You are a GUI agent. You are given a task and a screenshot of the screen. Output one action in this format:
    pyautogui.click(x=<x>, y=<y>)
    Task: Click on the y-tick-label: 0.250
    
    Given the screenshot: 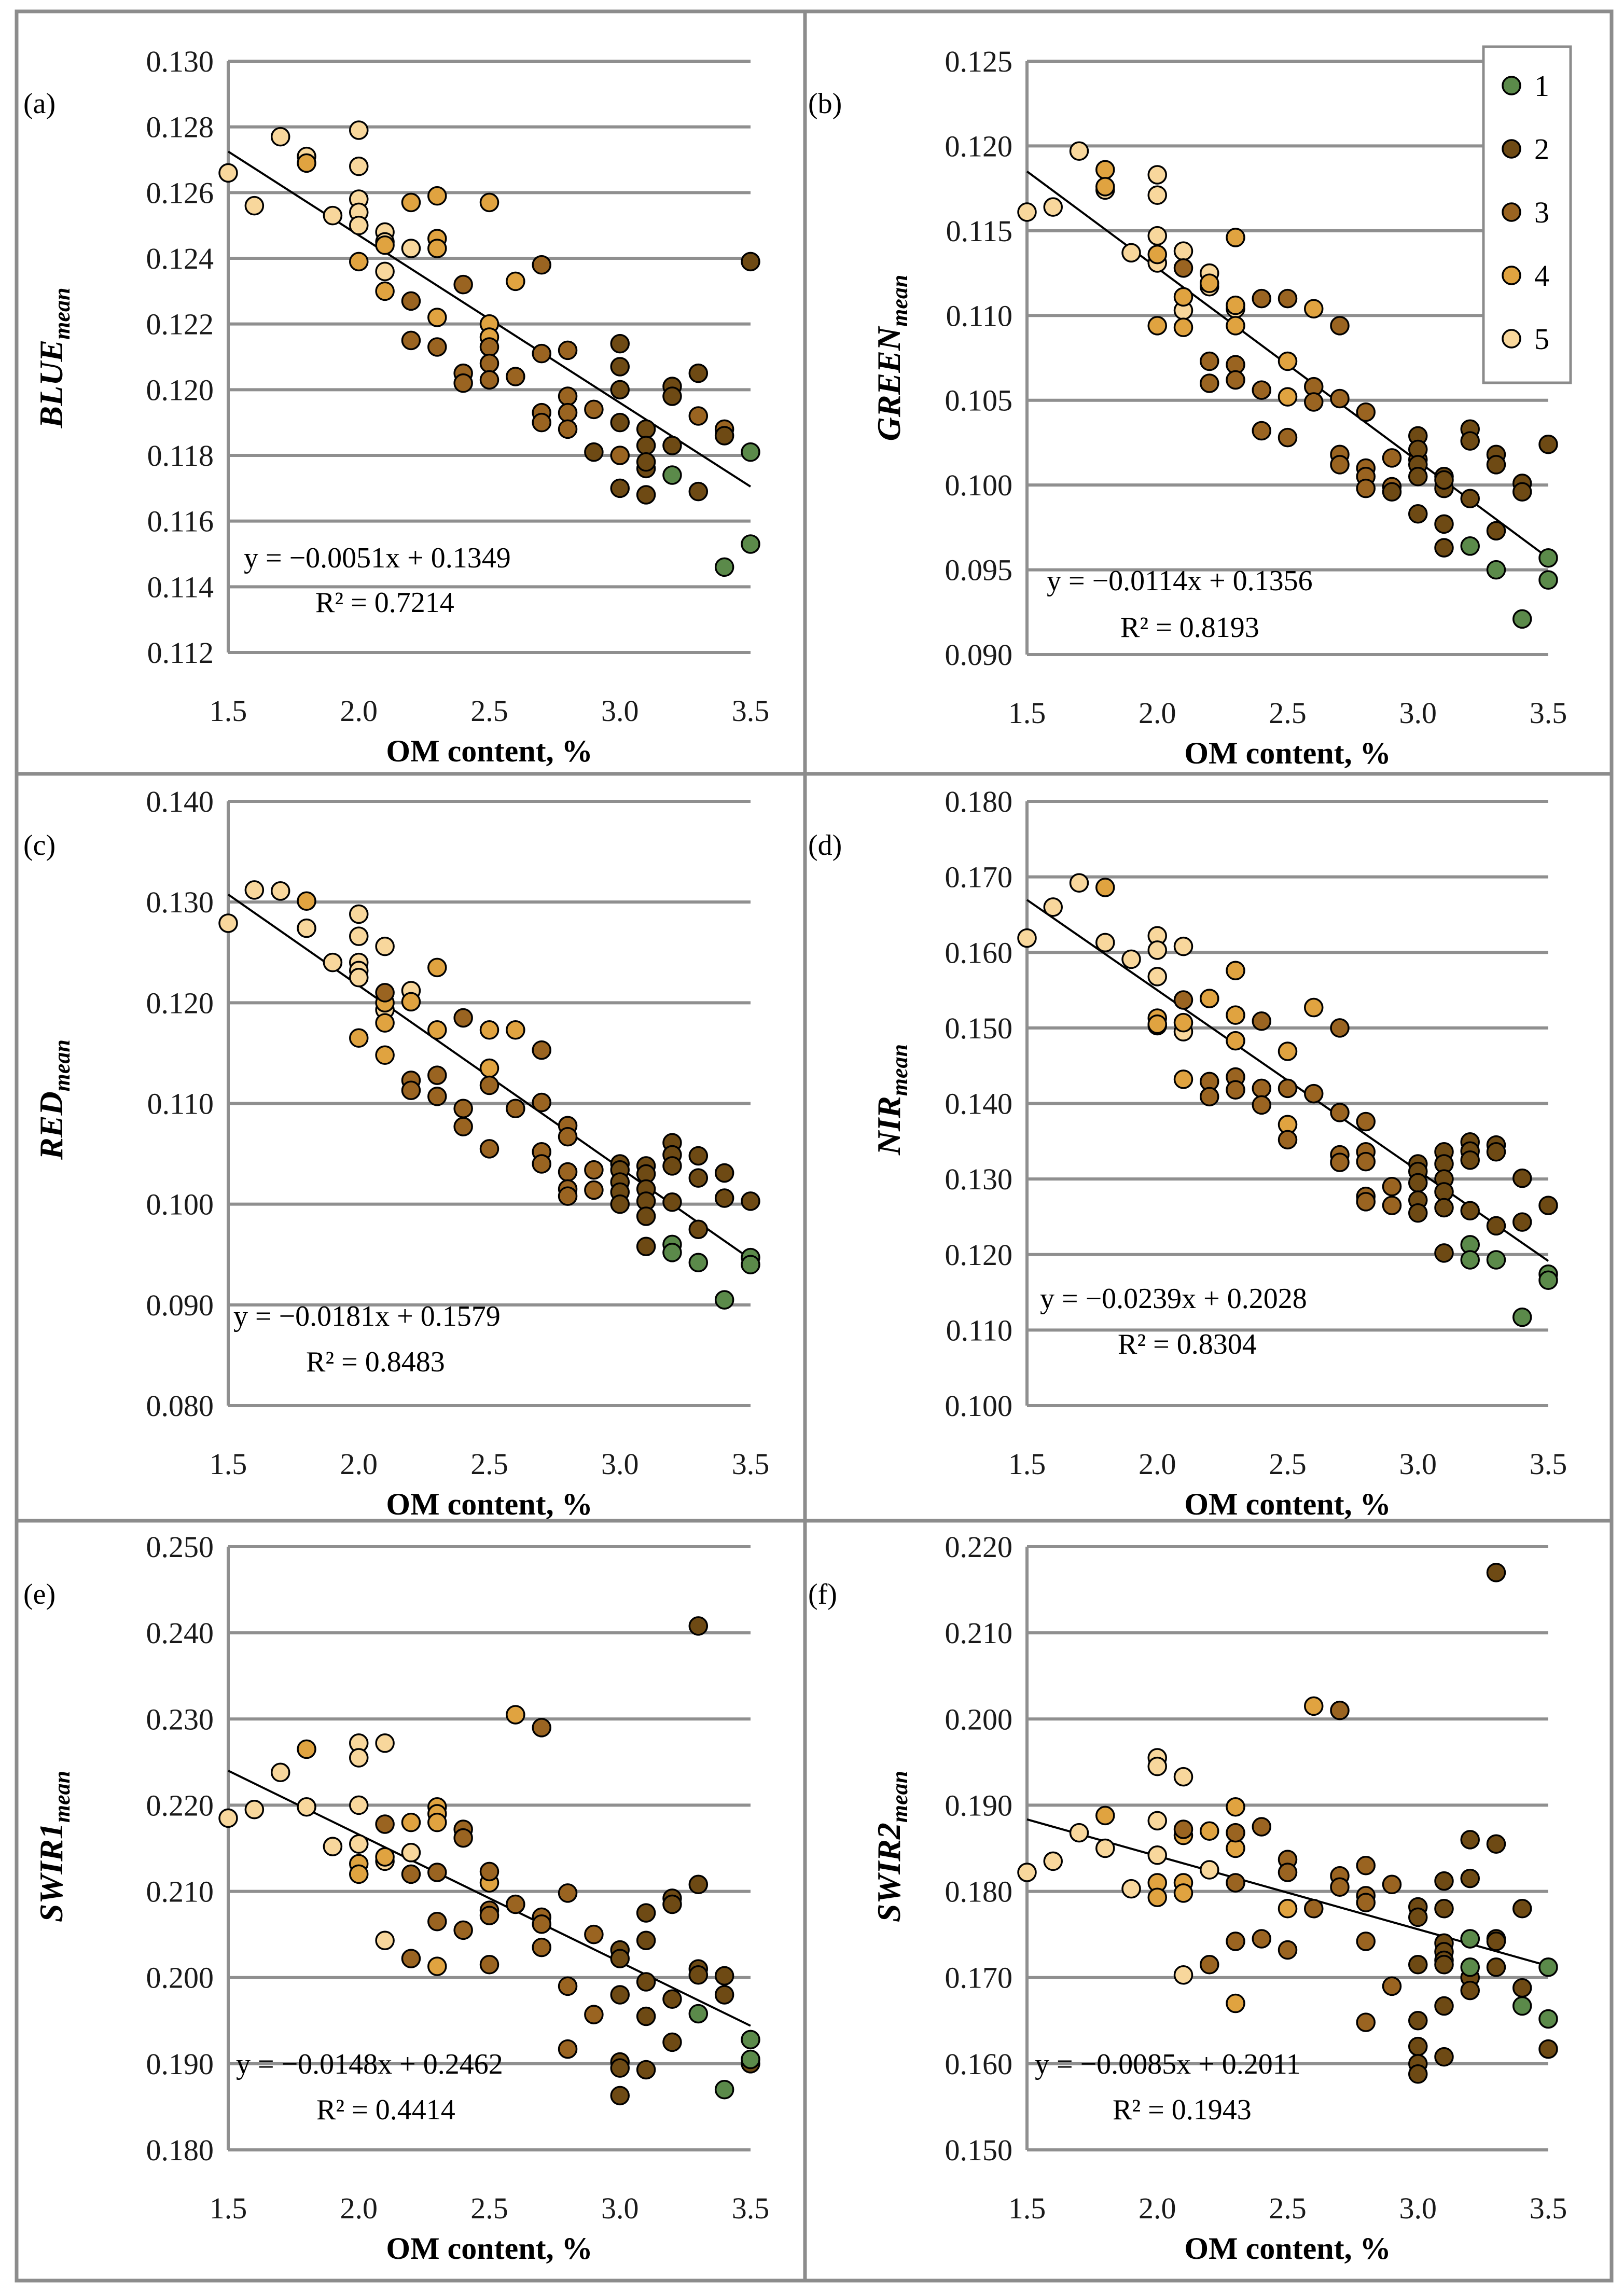 What is the action you would take?
    pyautogui.click(x=180, y=1547)
    